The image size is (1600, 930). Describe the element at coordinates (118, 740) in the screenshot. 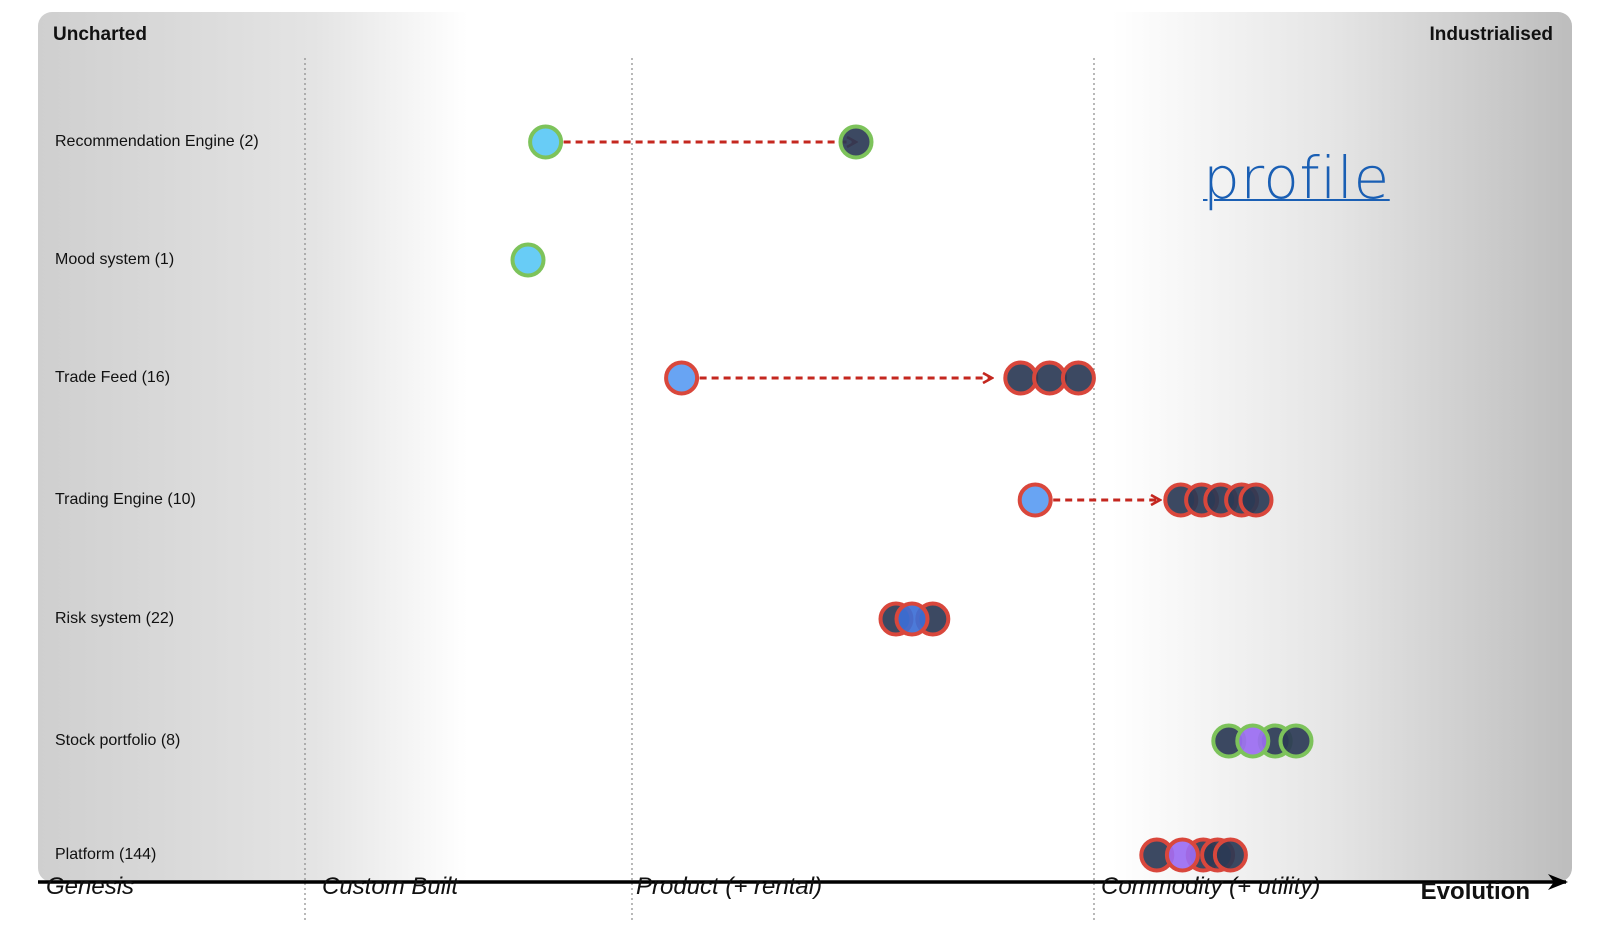

I see `row-label: Stock portfolio (8)` at that location.